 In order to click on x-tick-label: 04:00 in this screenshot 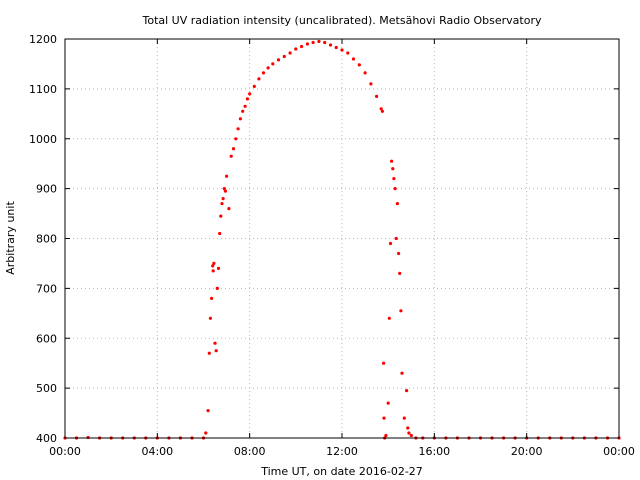, I will do `click(157, 451)`.